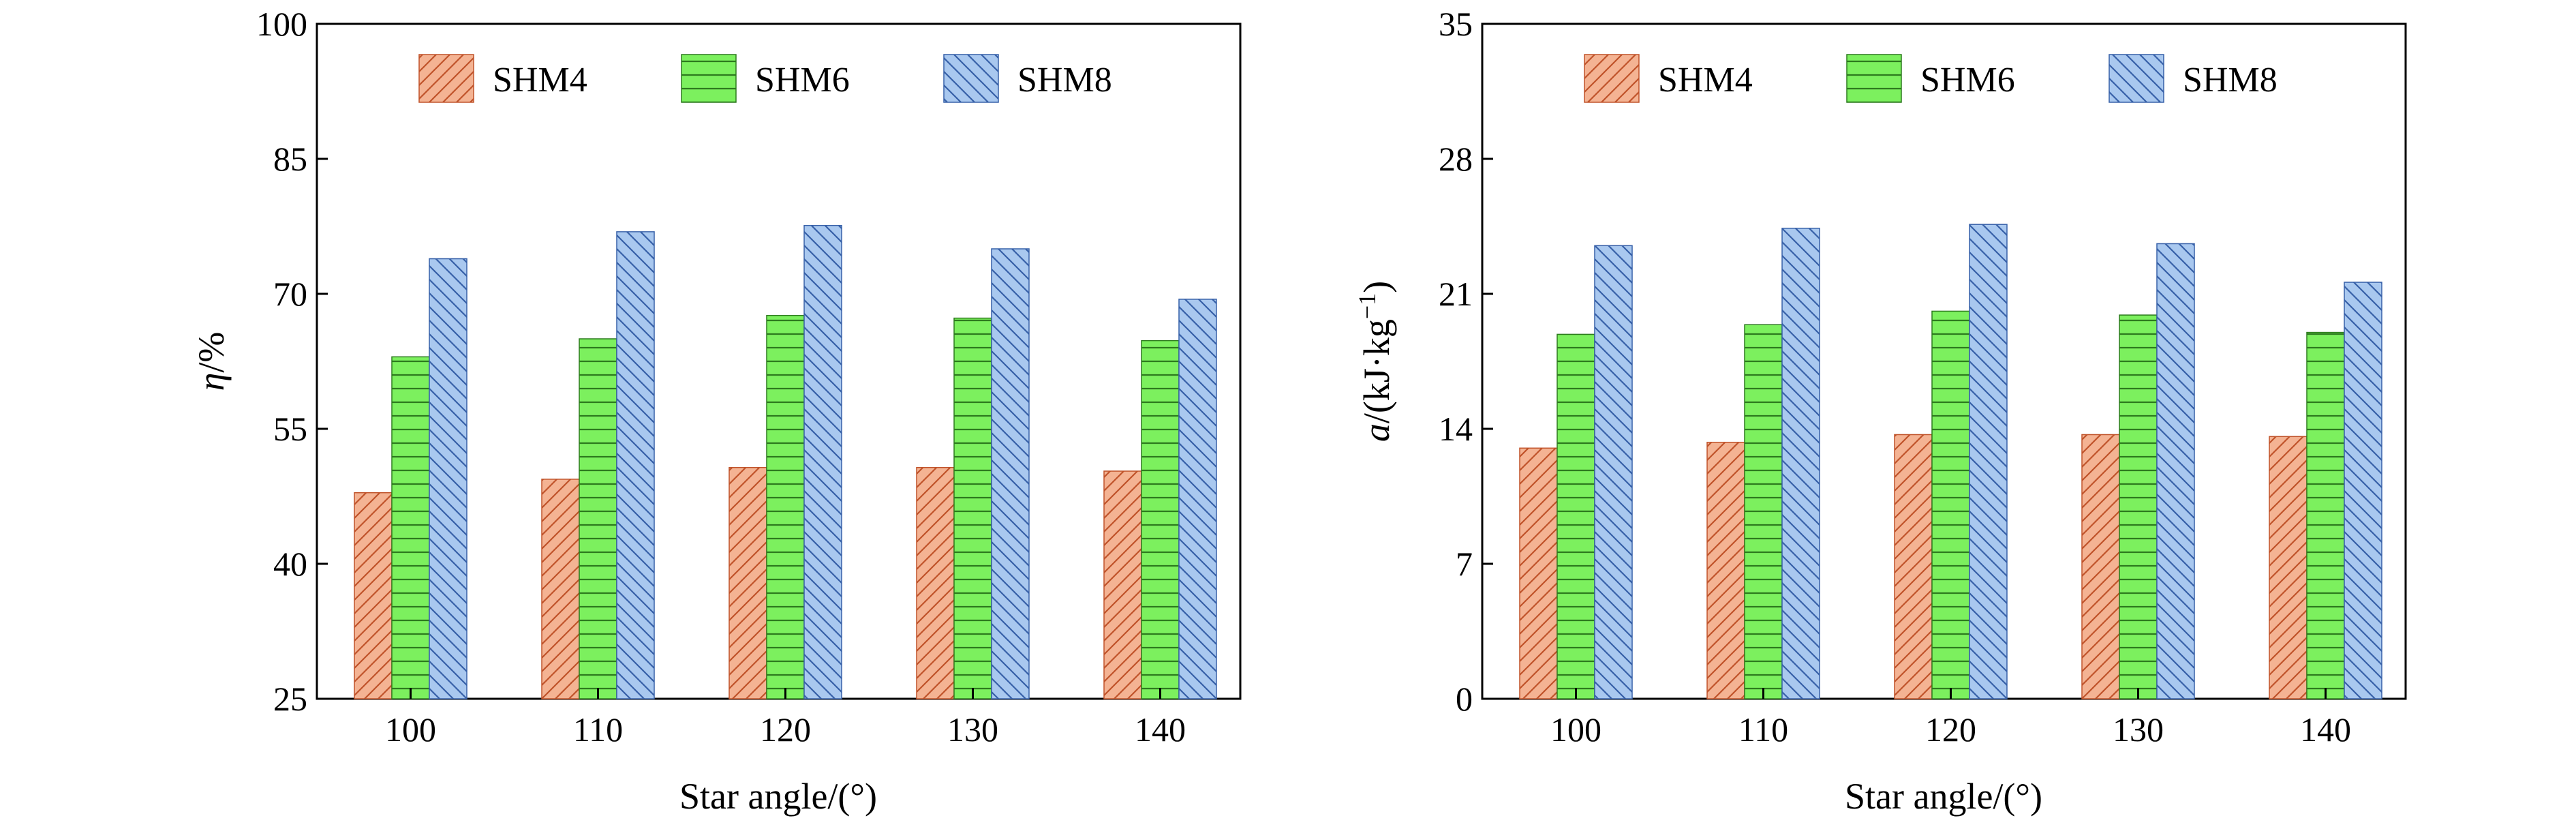 This screenshot has width=2576, height=829. I want to click on y-axis-unit-close-right: ), so click(1376, 287).